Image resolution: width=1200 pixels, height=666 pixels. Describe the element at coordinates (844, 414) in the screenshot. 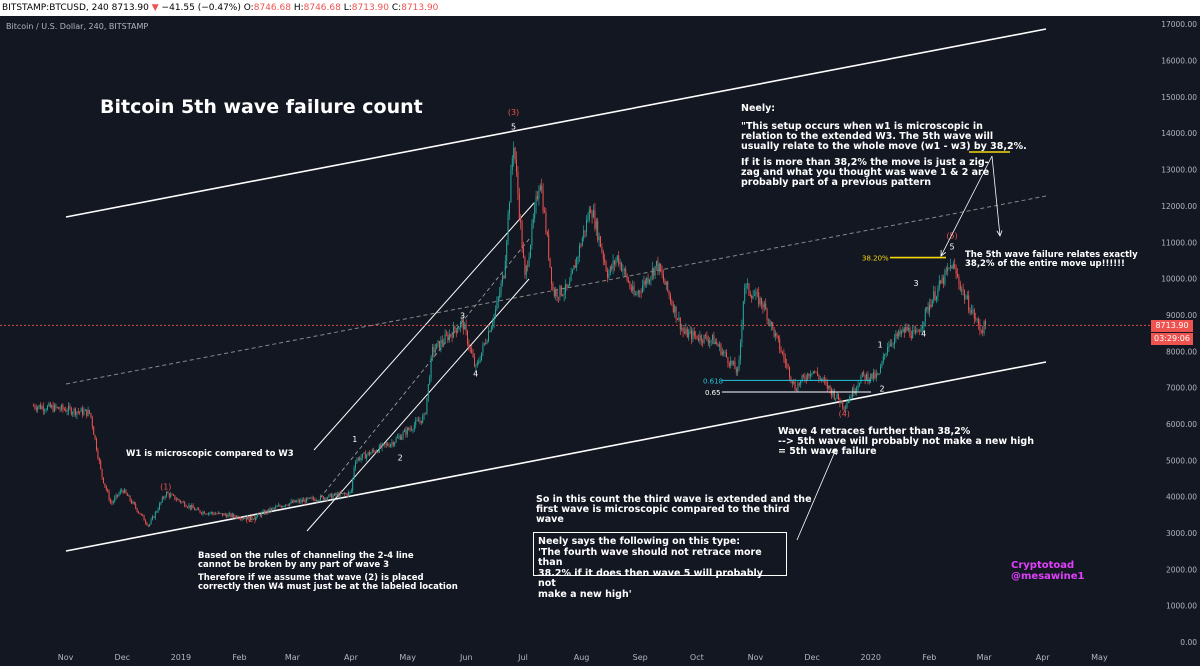

I see `wave-label: (4)` at that location.